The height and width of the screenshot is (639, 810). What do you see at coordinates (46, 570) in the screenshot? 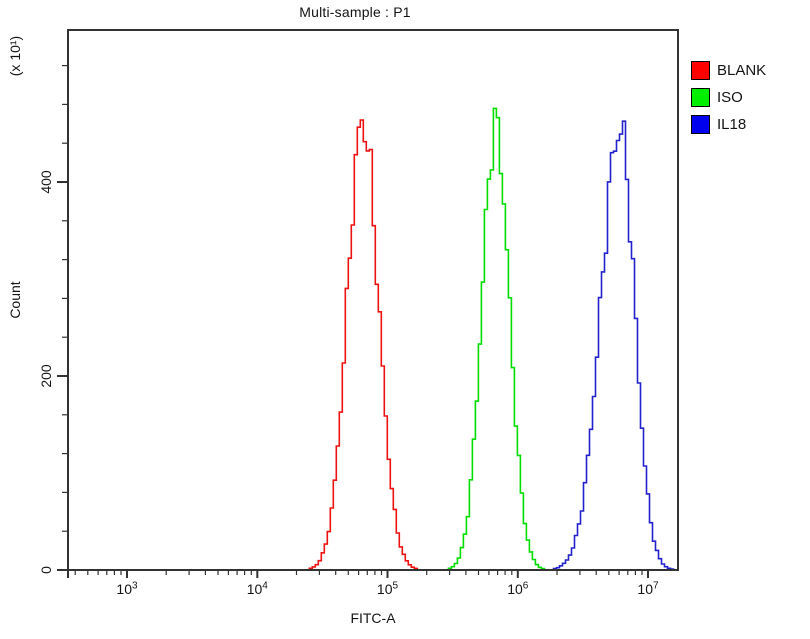
I see `y-tick-label: 0` at bounding box center [46, 570].